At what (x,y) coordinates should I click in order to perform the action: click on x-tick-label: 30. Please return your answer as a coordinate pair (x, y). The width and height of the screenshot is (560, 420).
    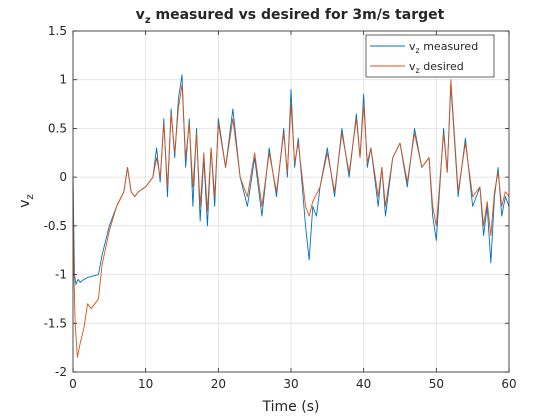
    Looking at the image, I should click on (290, 384).